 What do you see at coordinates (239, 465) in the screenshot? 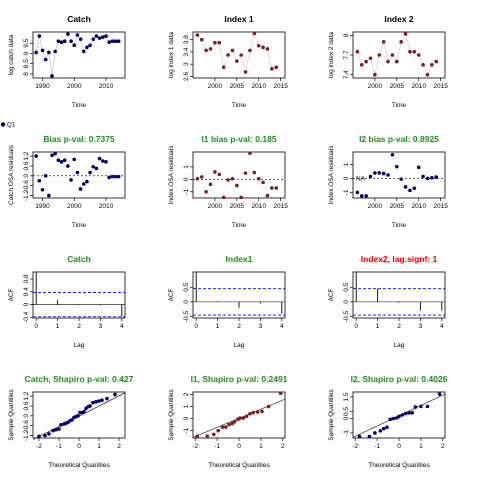
I see `x-axis-label: Theoretical Quantiles` at bounding box center [239, 465].